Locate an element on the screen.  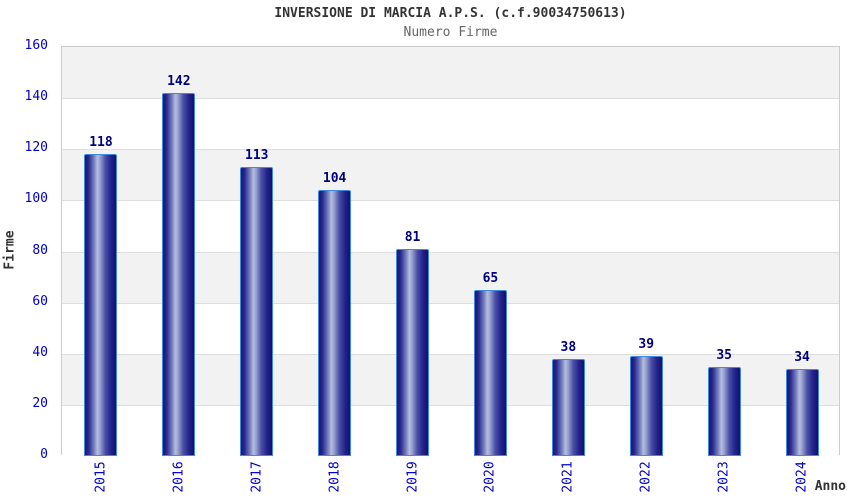
chart-subtitle: Numero Firme is located at coordinates (450, 32).